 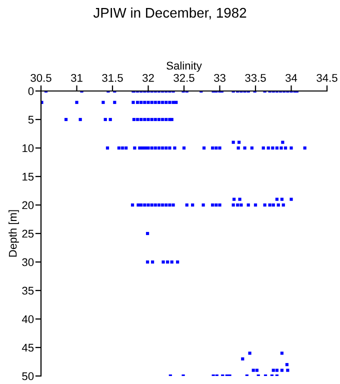 I want to click on y-tick-label: 25, so click(x=28, y=234).